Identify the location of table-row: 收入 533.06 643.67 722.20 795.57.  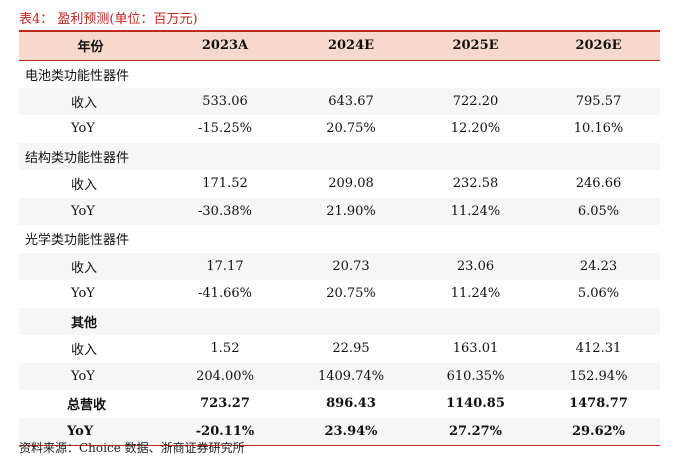
(339, 101).